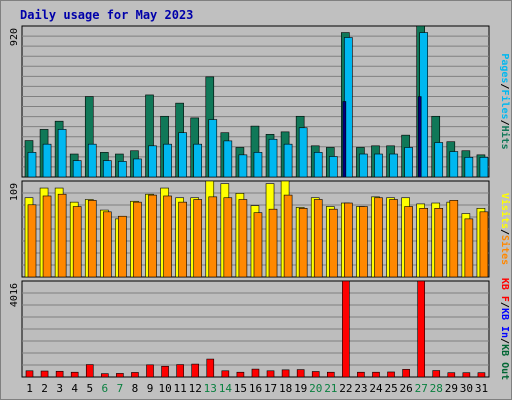  What do you see at coordinates (240, 388) in the screenshot?
I see `x-tick-label: 15` at bounding box center [240, 388].